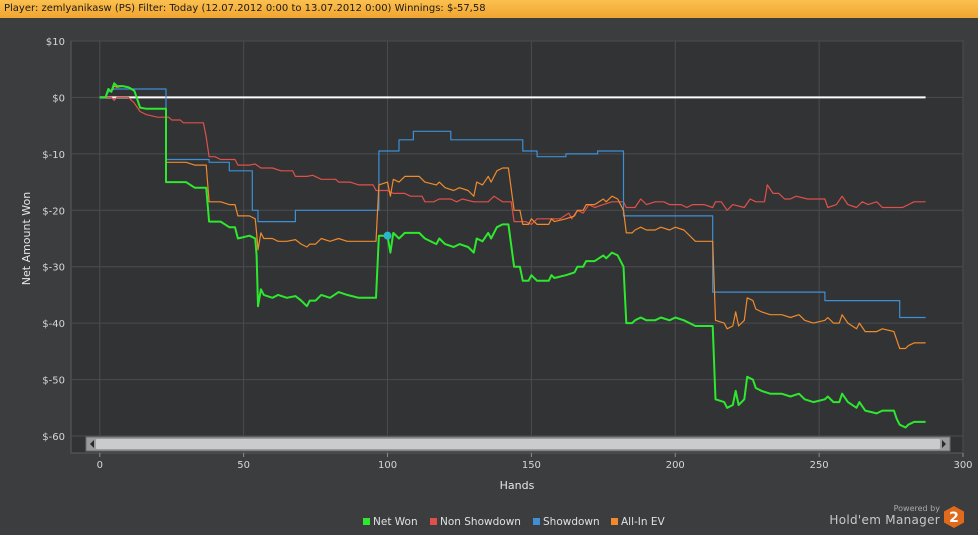 The height and width of the screenshot is (535, 978). Describe the element at coordinates (517, 485) in the screenshot. I see `x-axis-title: Hands` at that location.